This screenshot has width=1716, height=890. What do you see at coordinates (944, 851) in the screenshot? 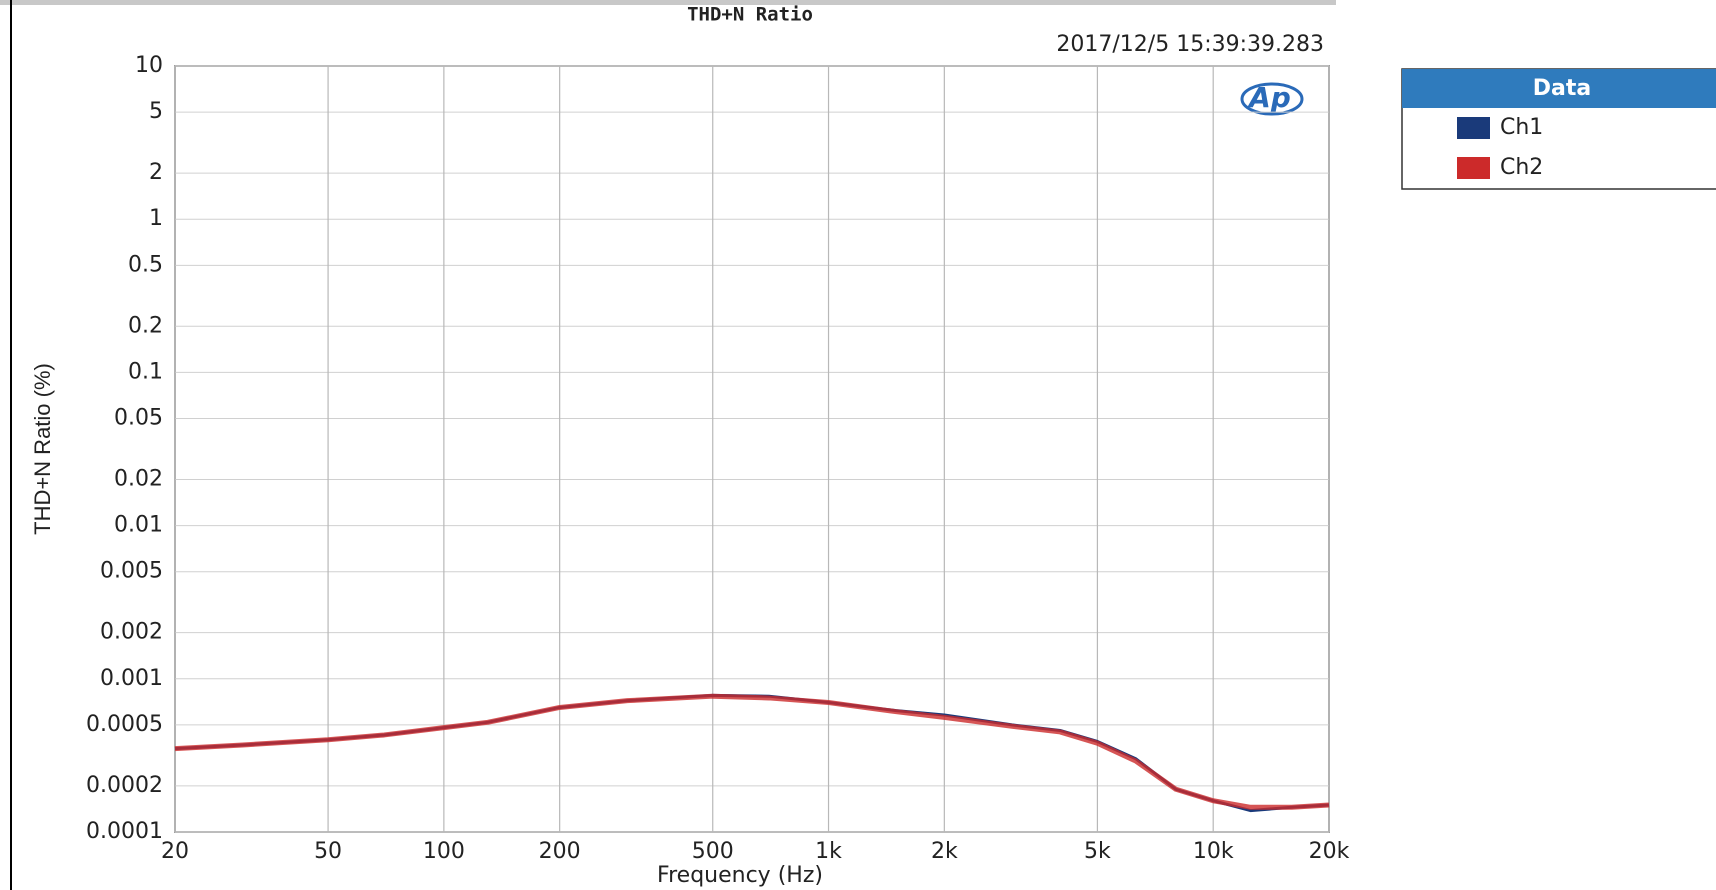
I see `x-tick-label: 2k` at bounding box center [944, 851].